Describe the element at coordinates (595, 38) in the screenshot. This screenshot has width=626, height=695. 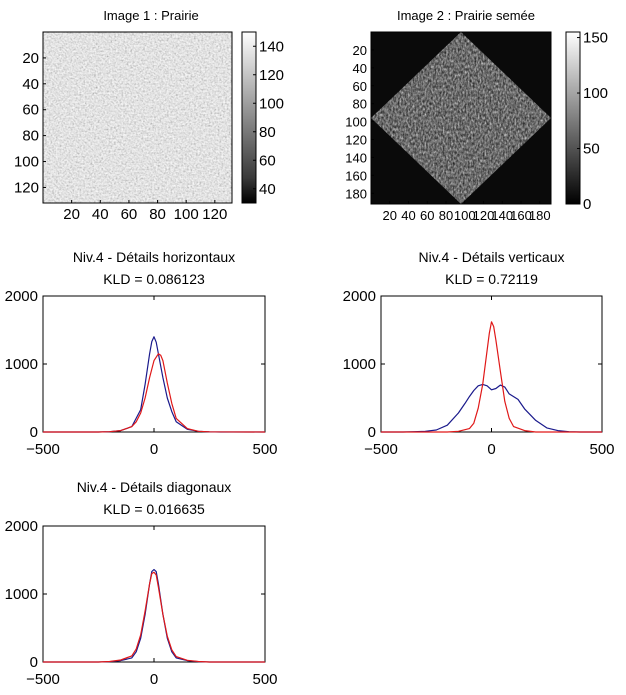
I see `colorbar-tick-label: 150` at that location.